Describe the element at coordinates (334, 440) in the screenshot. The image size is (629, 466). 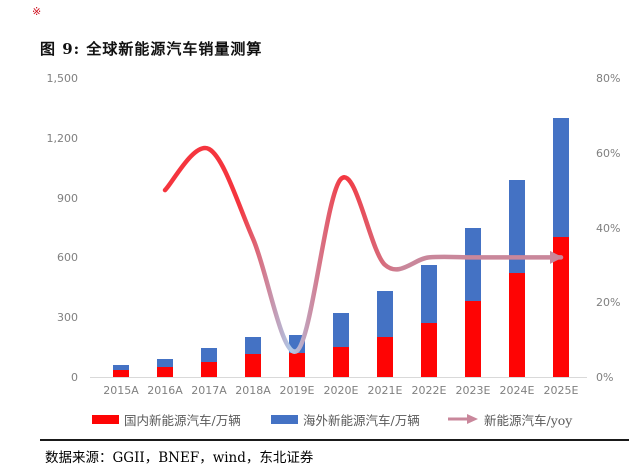
I see `divider-line` at that location.